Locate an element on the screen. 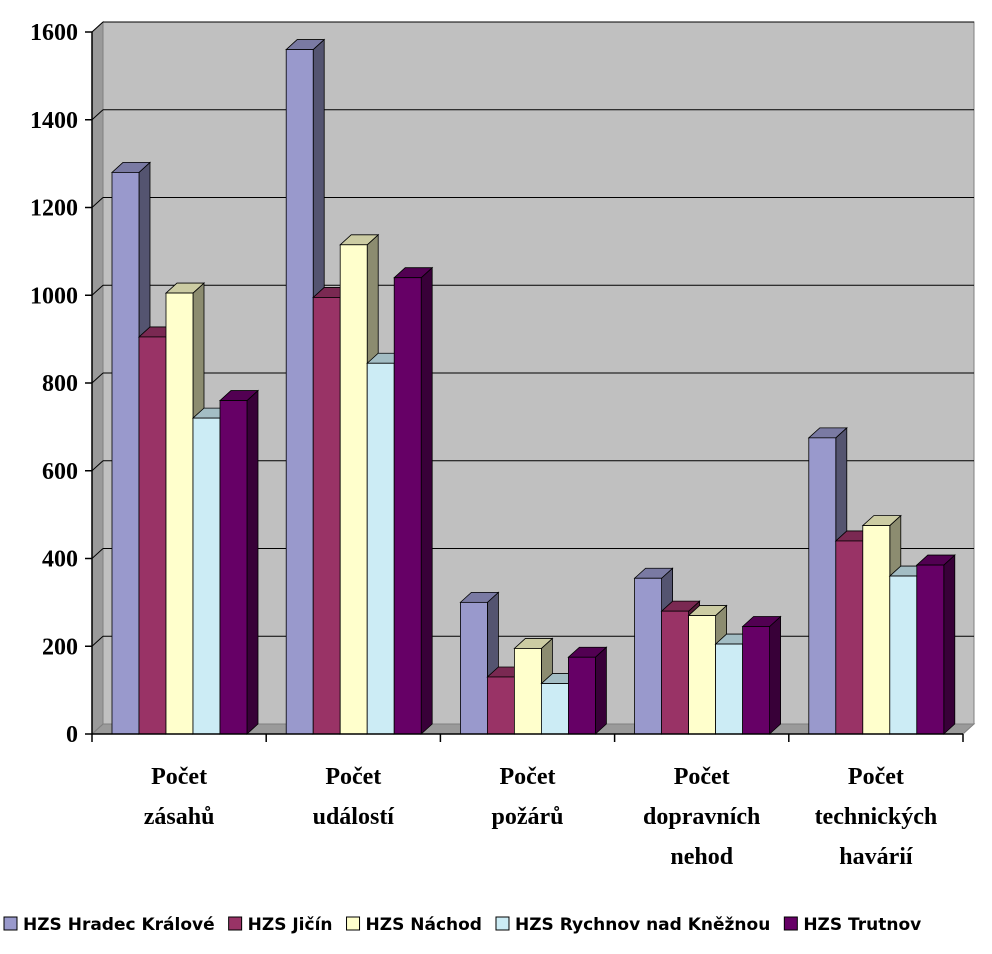 Image resolution: width=992 pixels, height=954 pixels. category-label: nehod is located at coordinates (701, 857).